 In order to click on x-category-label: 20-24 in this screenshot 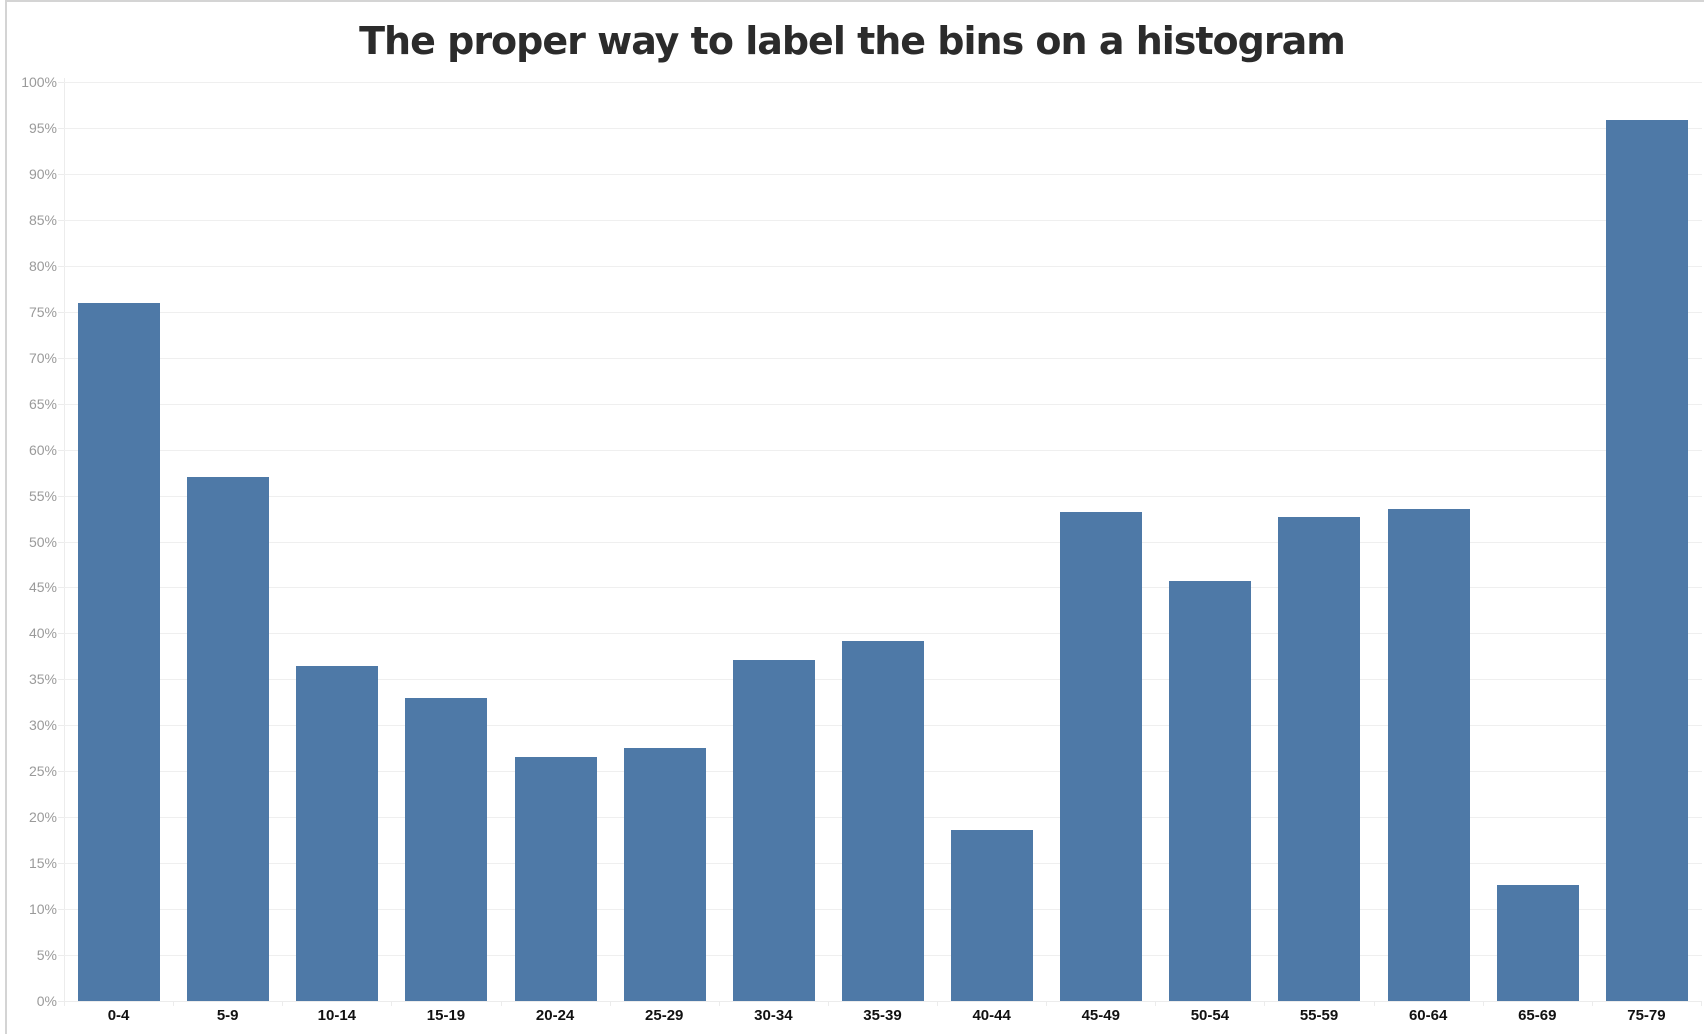, I will do `click(555, 1015)`.